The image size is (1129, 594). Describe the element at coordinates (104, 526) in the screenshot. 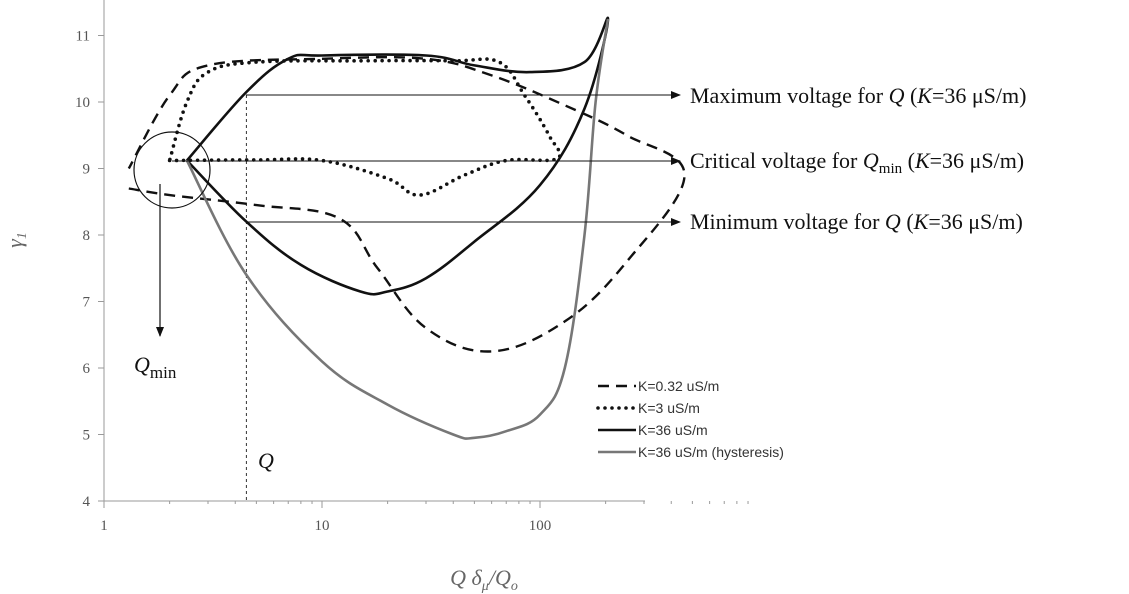

I see `x-tick-label: 1` at that location.